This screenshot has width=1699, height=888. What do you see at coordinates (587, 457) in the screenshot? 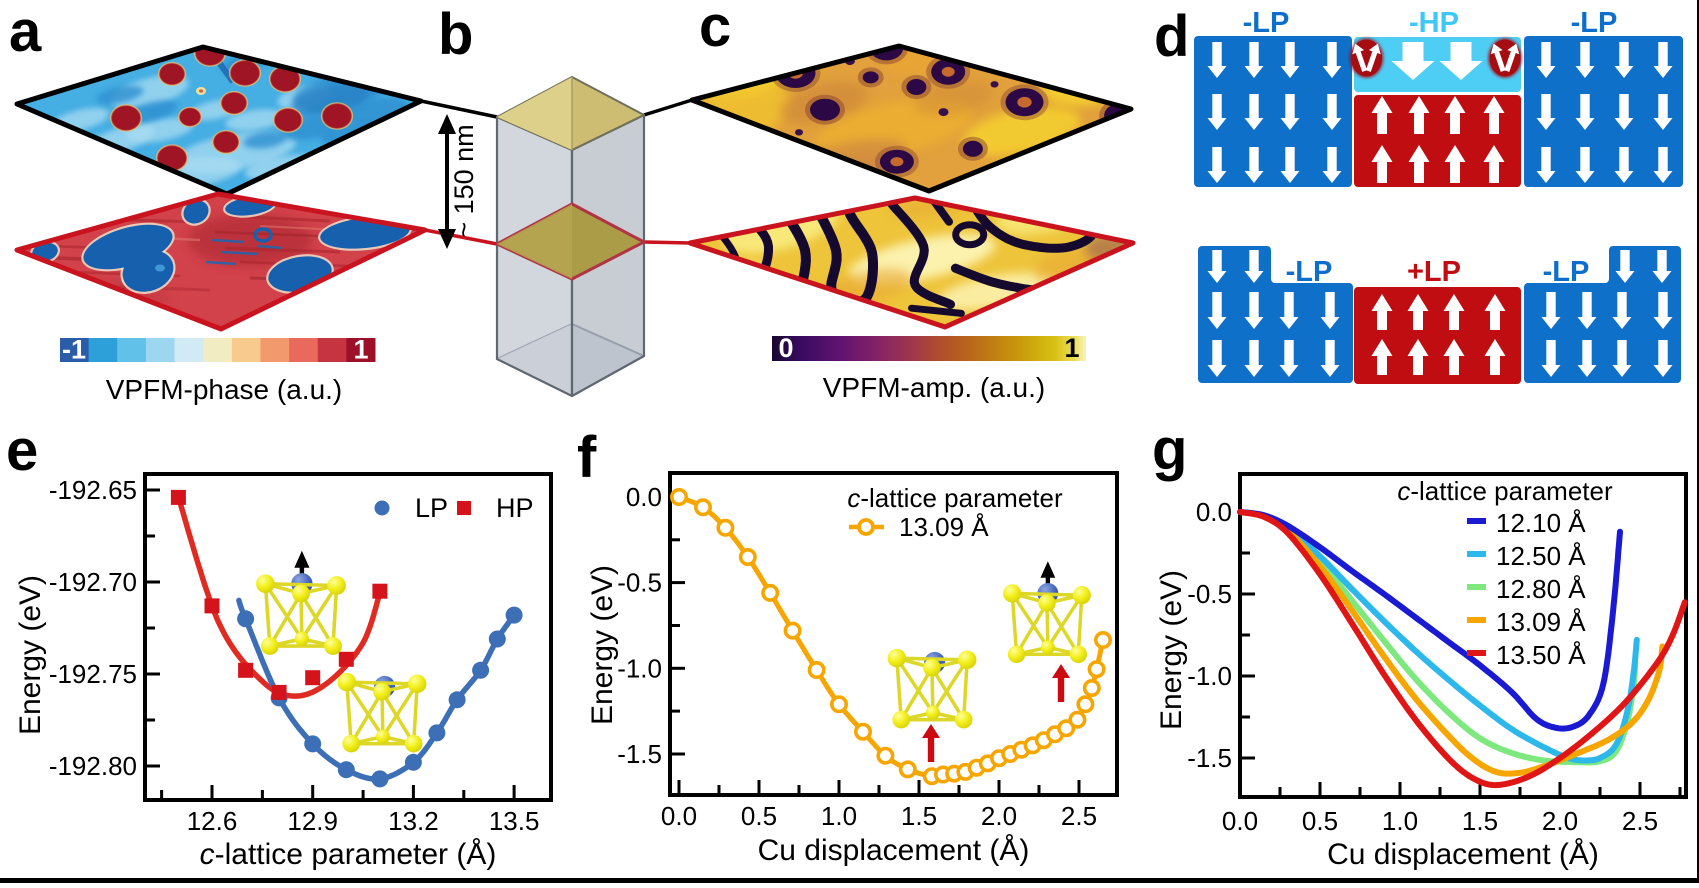
I see `svg-text: f` at bounding box center [587, 457].